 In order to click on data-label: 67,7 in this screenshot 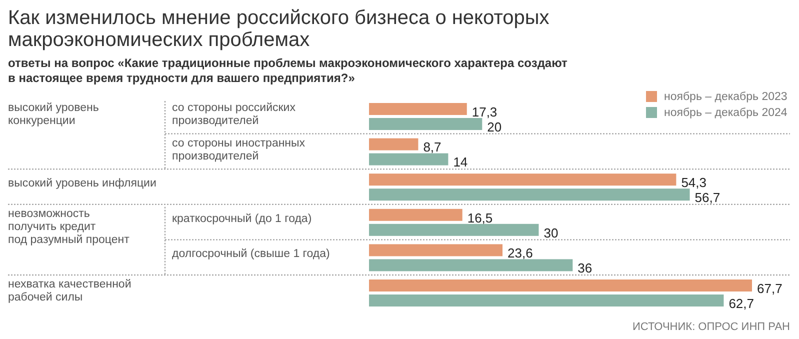, I will do `click(769, 288)`.